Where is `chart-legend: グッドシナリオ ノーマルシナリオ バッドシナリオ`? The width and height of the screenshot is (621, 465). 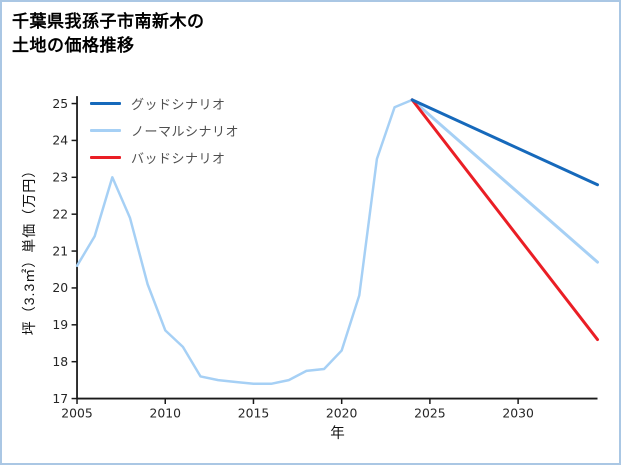 chart-legend: グッドシナリオ ノーマルシナリオ バッドシナリオ is located at coordinates (164, 130).